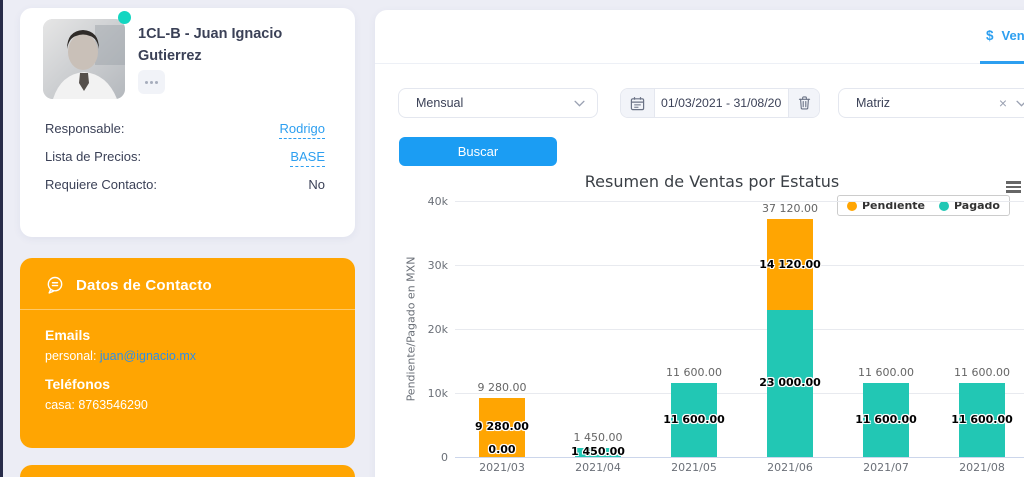 The width and height of the screenshot is (1024, 477). I want to click on client-name: 1CL-B - Juan Ignacio Gutierrez, so click(210, 45).